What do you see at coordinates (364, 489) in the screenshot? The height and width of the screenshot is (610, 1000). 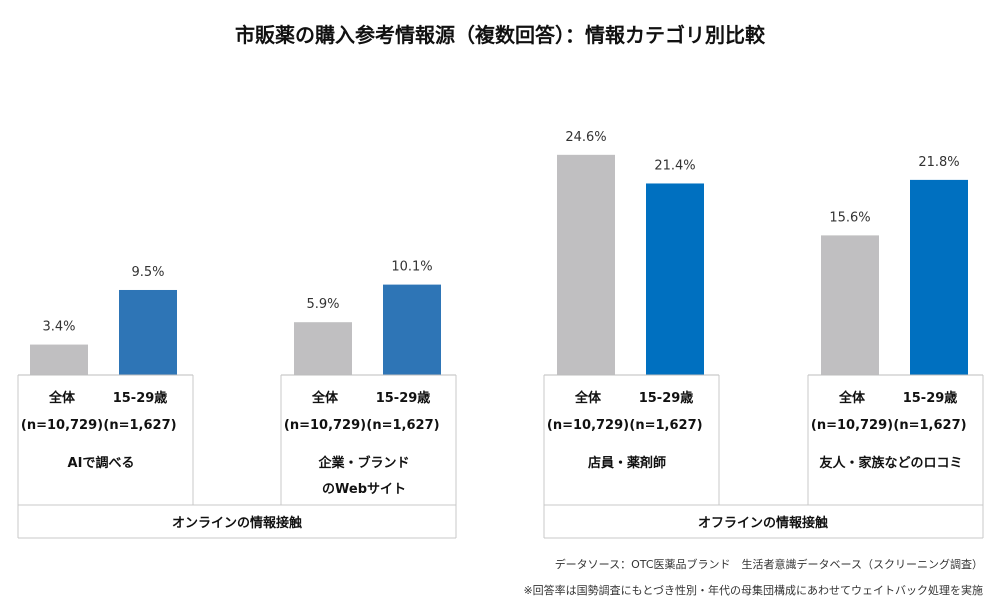 I see `category-label: のWebサイト` at bounding box center [364, 489].